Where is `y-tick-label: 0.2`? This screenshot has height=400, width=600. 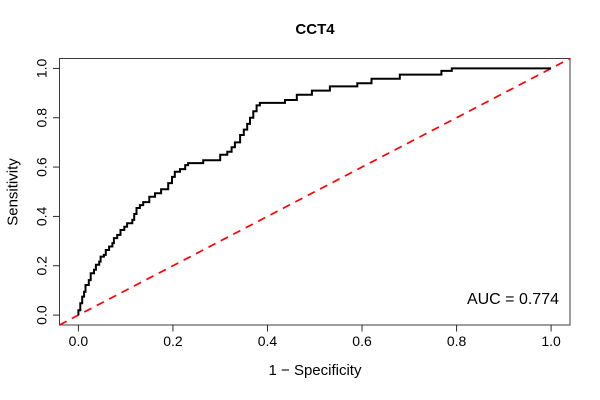 y-tick-label: 0.2 is located at coordinates (42, 266).